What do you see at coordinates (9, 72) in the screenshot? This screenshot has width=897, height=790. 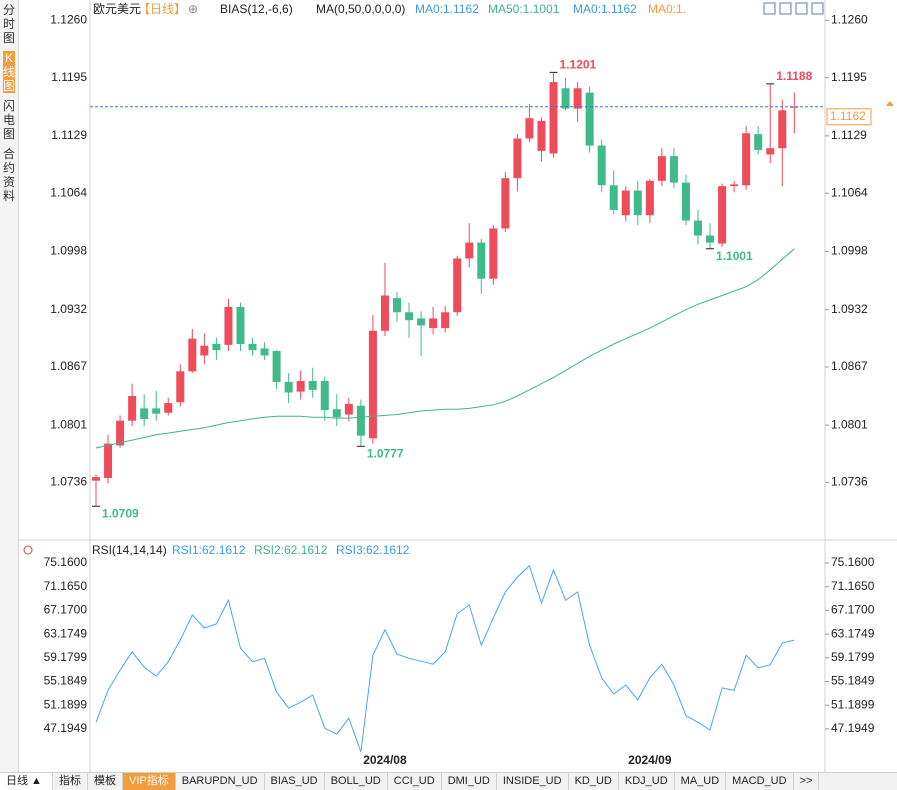 I see `side-tab: K线图` at bounding box center [9, 72].